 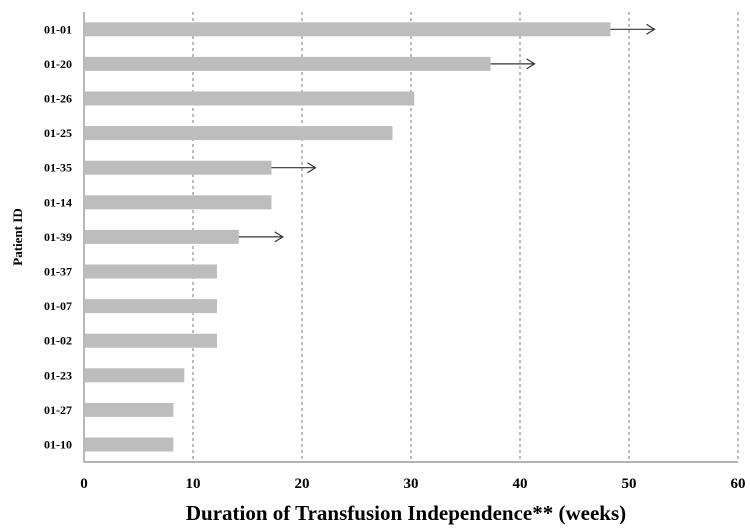 What do you see at coordinates (58, 341) in the screenshot?
I see `category-label: 01-02` at bounding box center [58, 341].